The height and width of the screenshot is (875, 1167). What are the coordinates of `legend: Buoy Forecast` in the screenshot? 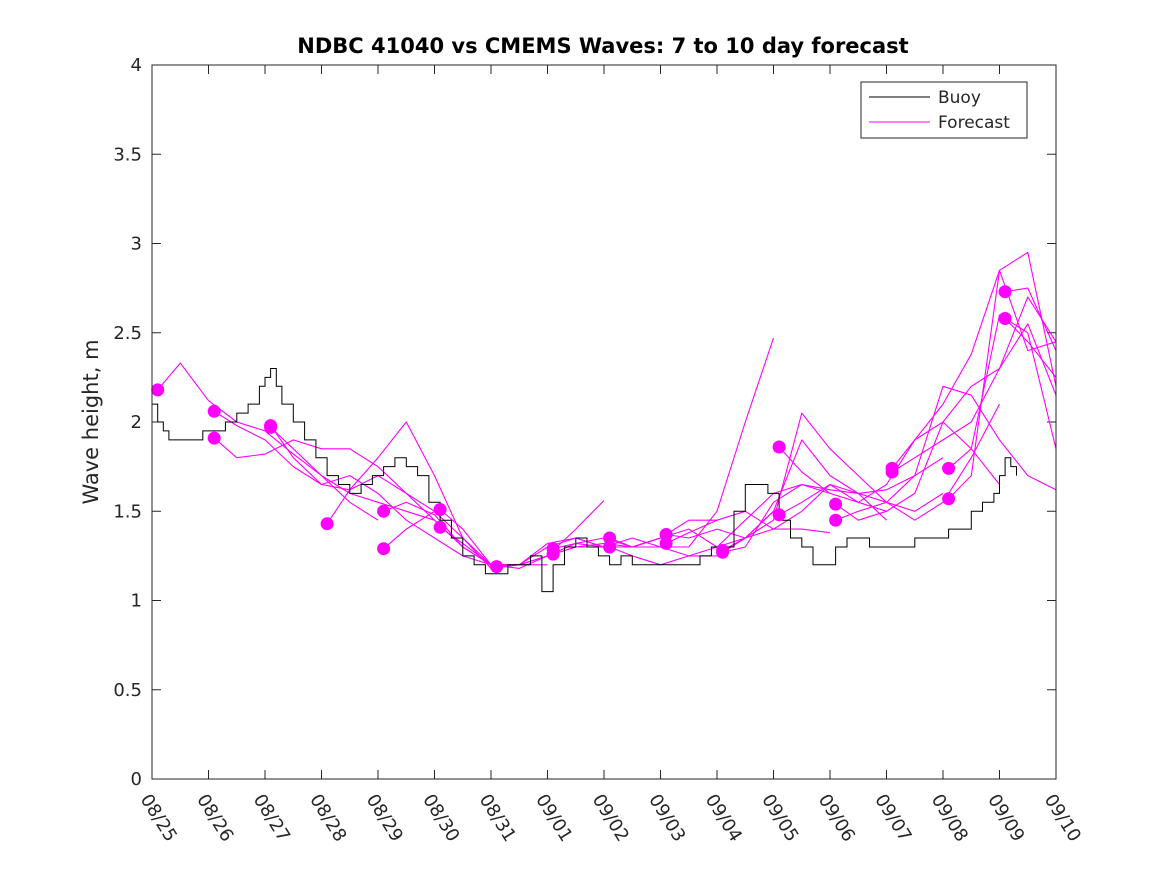 It's located at (944, 110).